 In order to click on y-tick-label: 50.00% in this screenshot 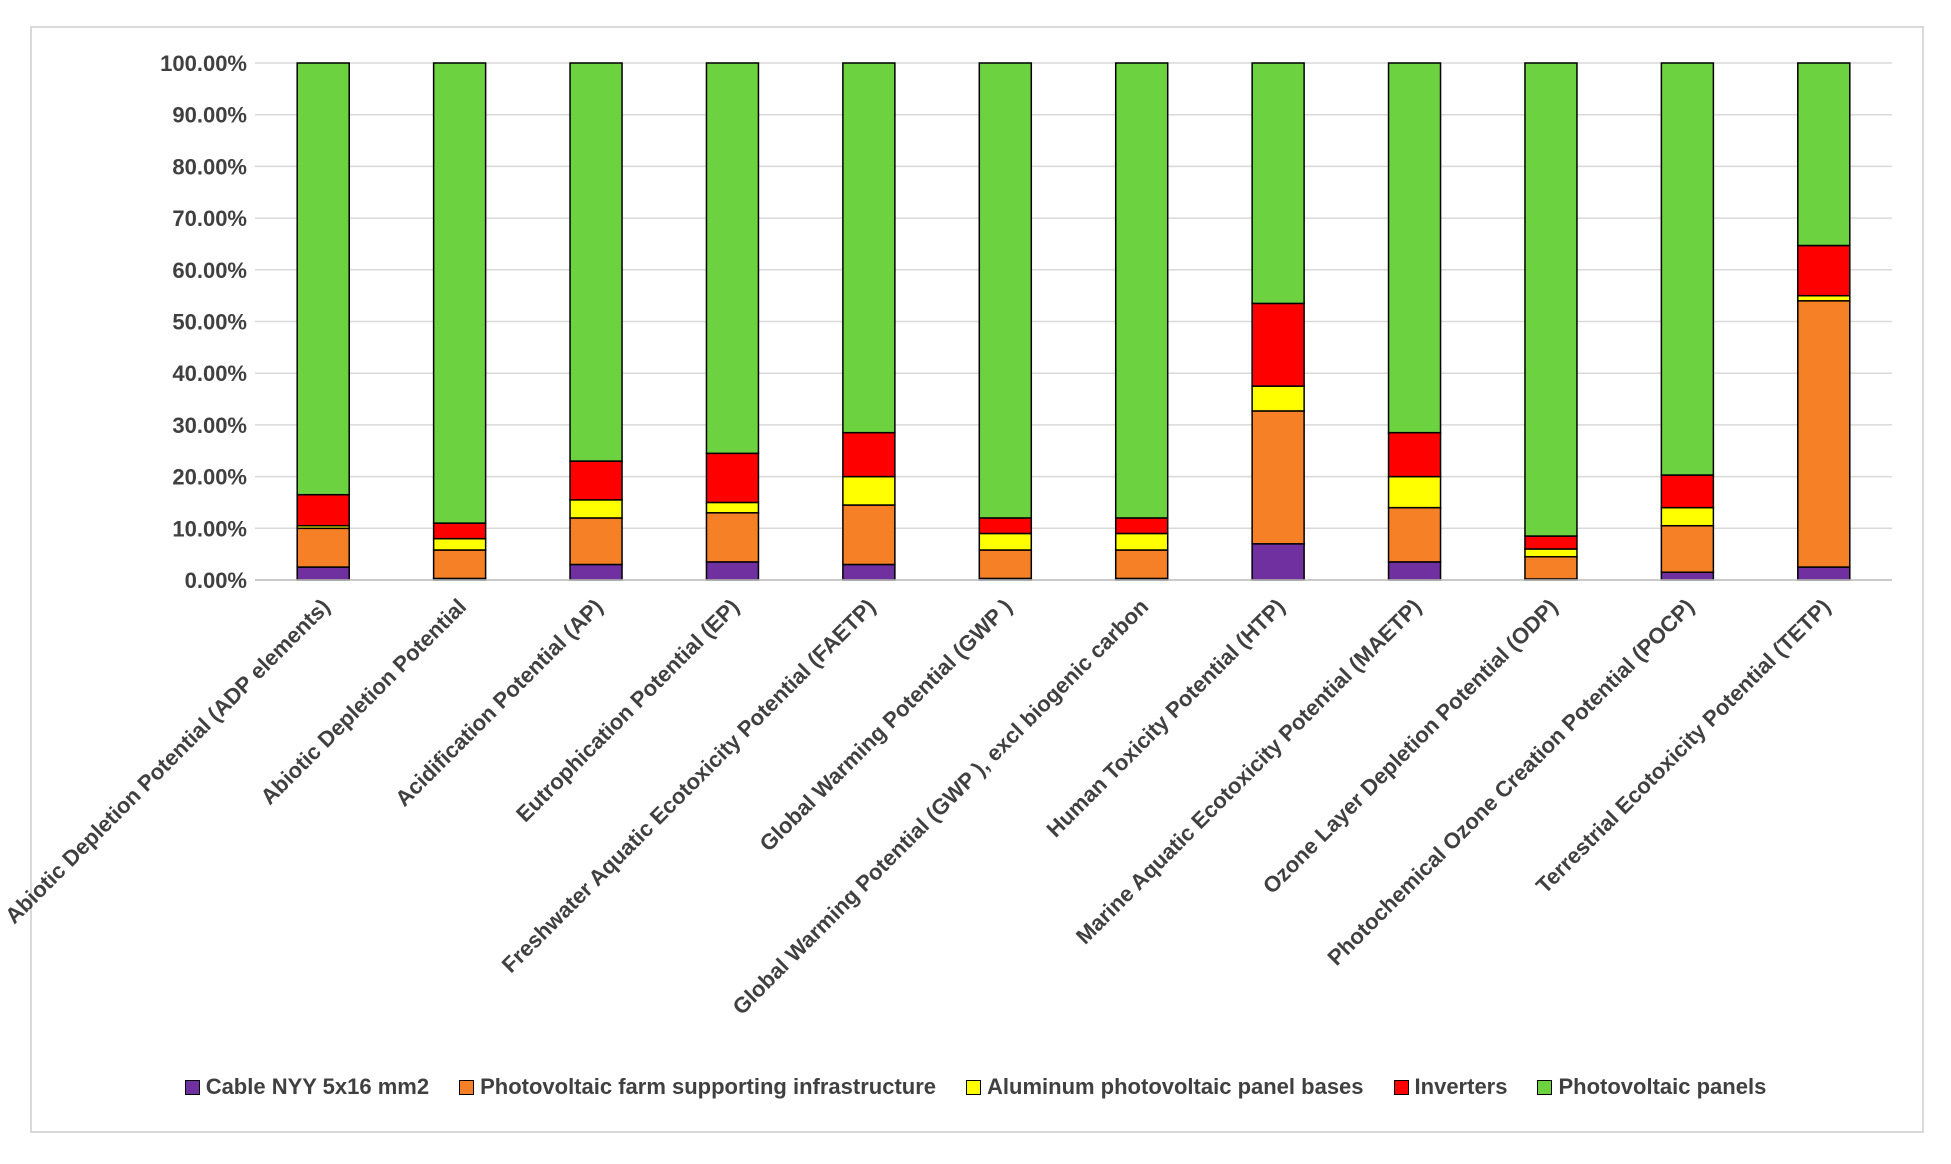, I will do `click(209, 322)`.